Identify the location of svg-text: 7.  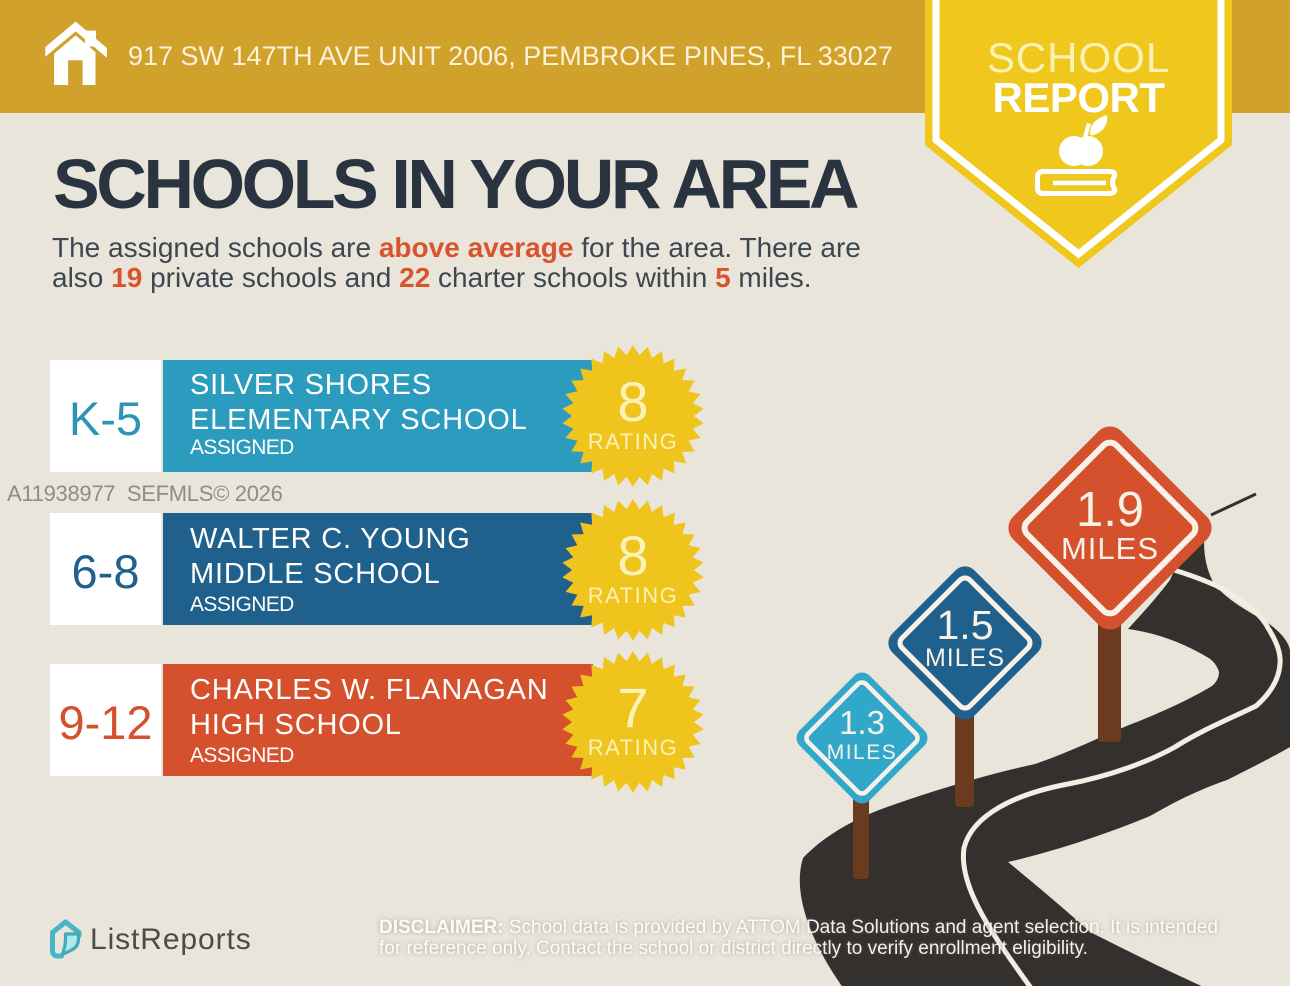
(632, 707).